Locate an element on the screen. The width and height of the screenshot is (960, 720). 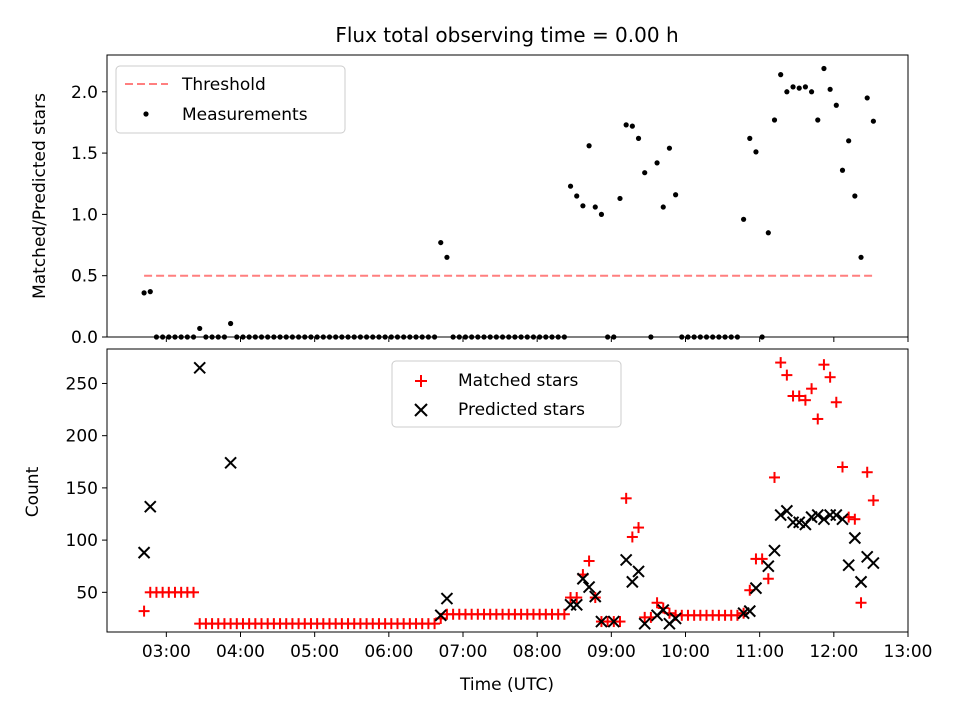
legend-matched-label: Matched stars is located at coordinates (518, 381).